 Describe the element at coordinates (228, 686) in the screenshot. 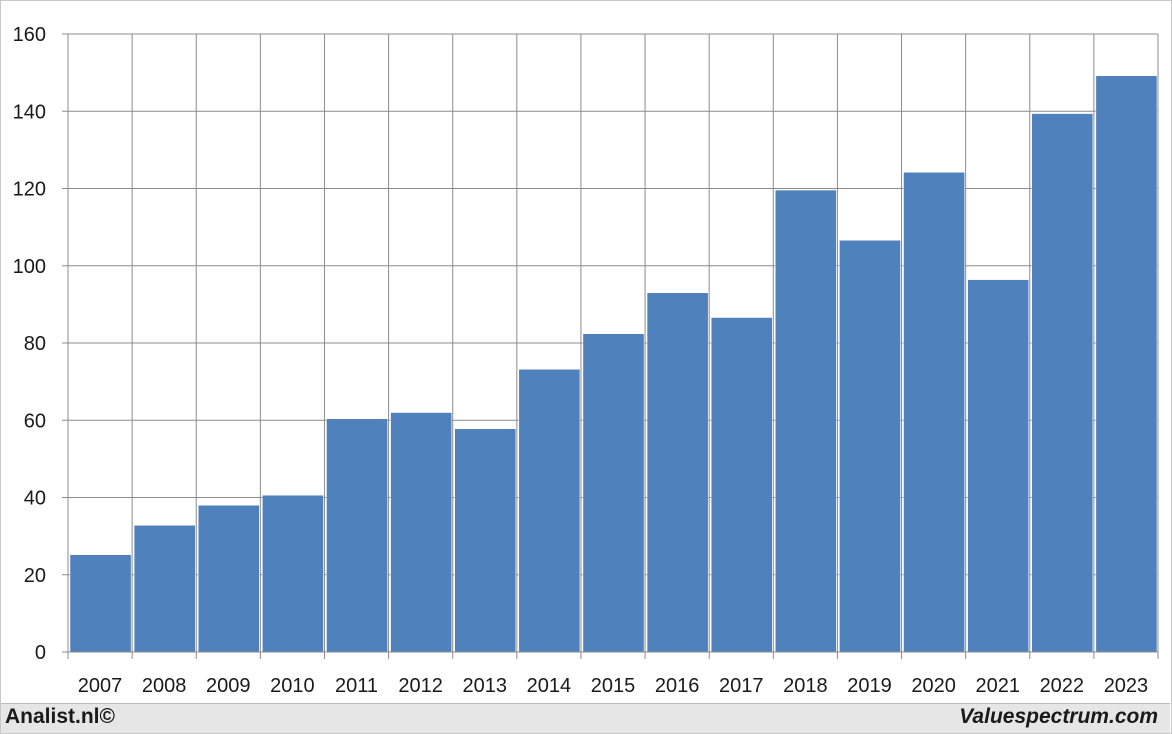

I see `x-tick-label: 2009` at that location.